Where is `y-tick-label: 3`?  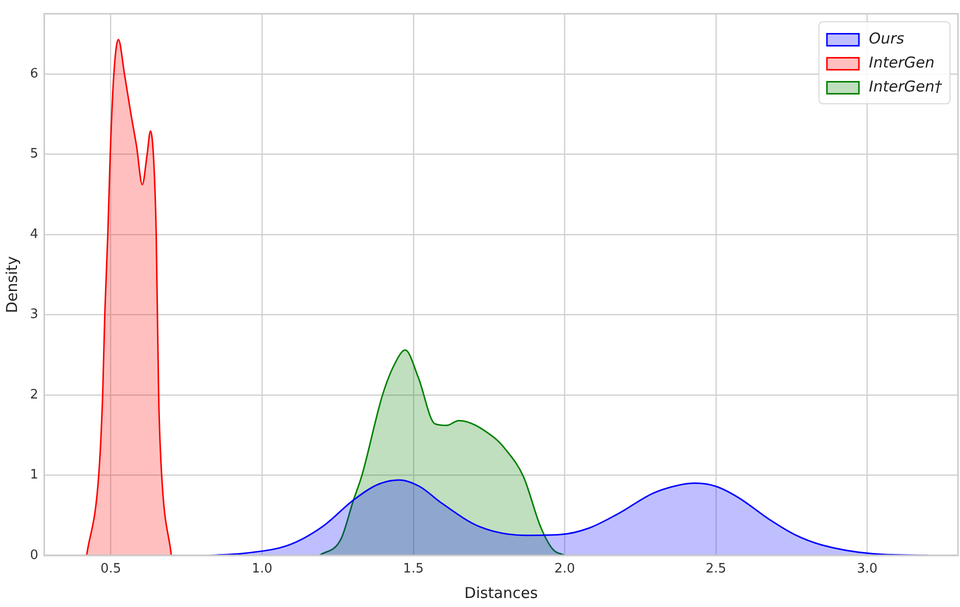 y-tick-label: 3 is located at coordinates (34, 314).